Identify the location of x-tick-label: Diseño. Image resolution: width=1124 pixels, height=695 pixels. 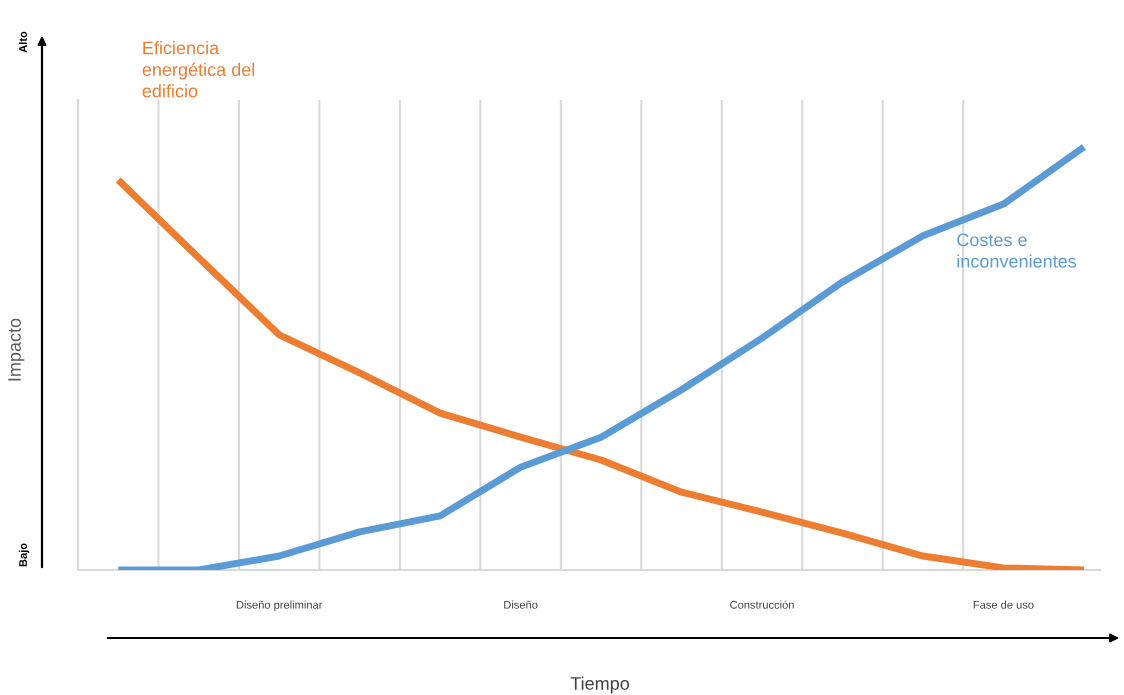
(521, 604).